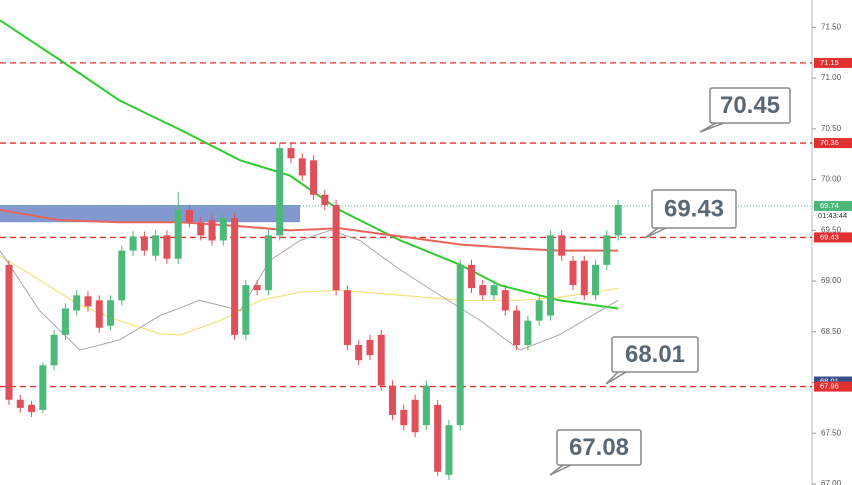  What do you see at coordinates (831, 27) in the screenshot?
I see `y-tick-label: 71.50` at bounding box center [831, 27].